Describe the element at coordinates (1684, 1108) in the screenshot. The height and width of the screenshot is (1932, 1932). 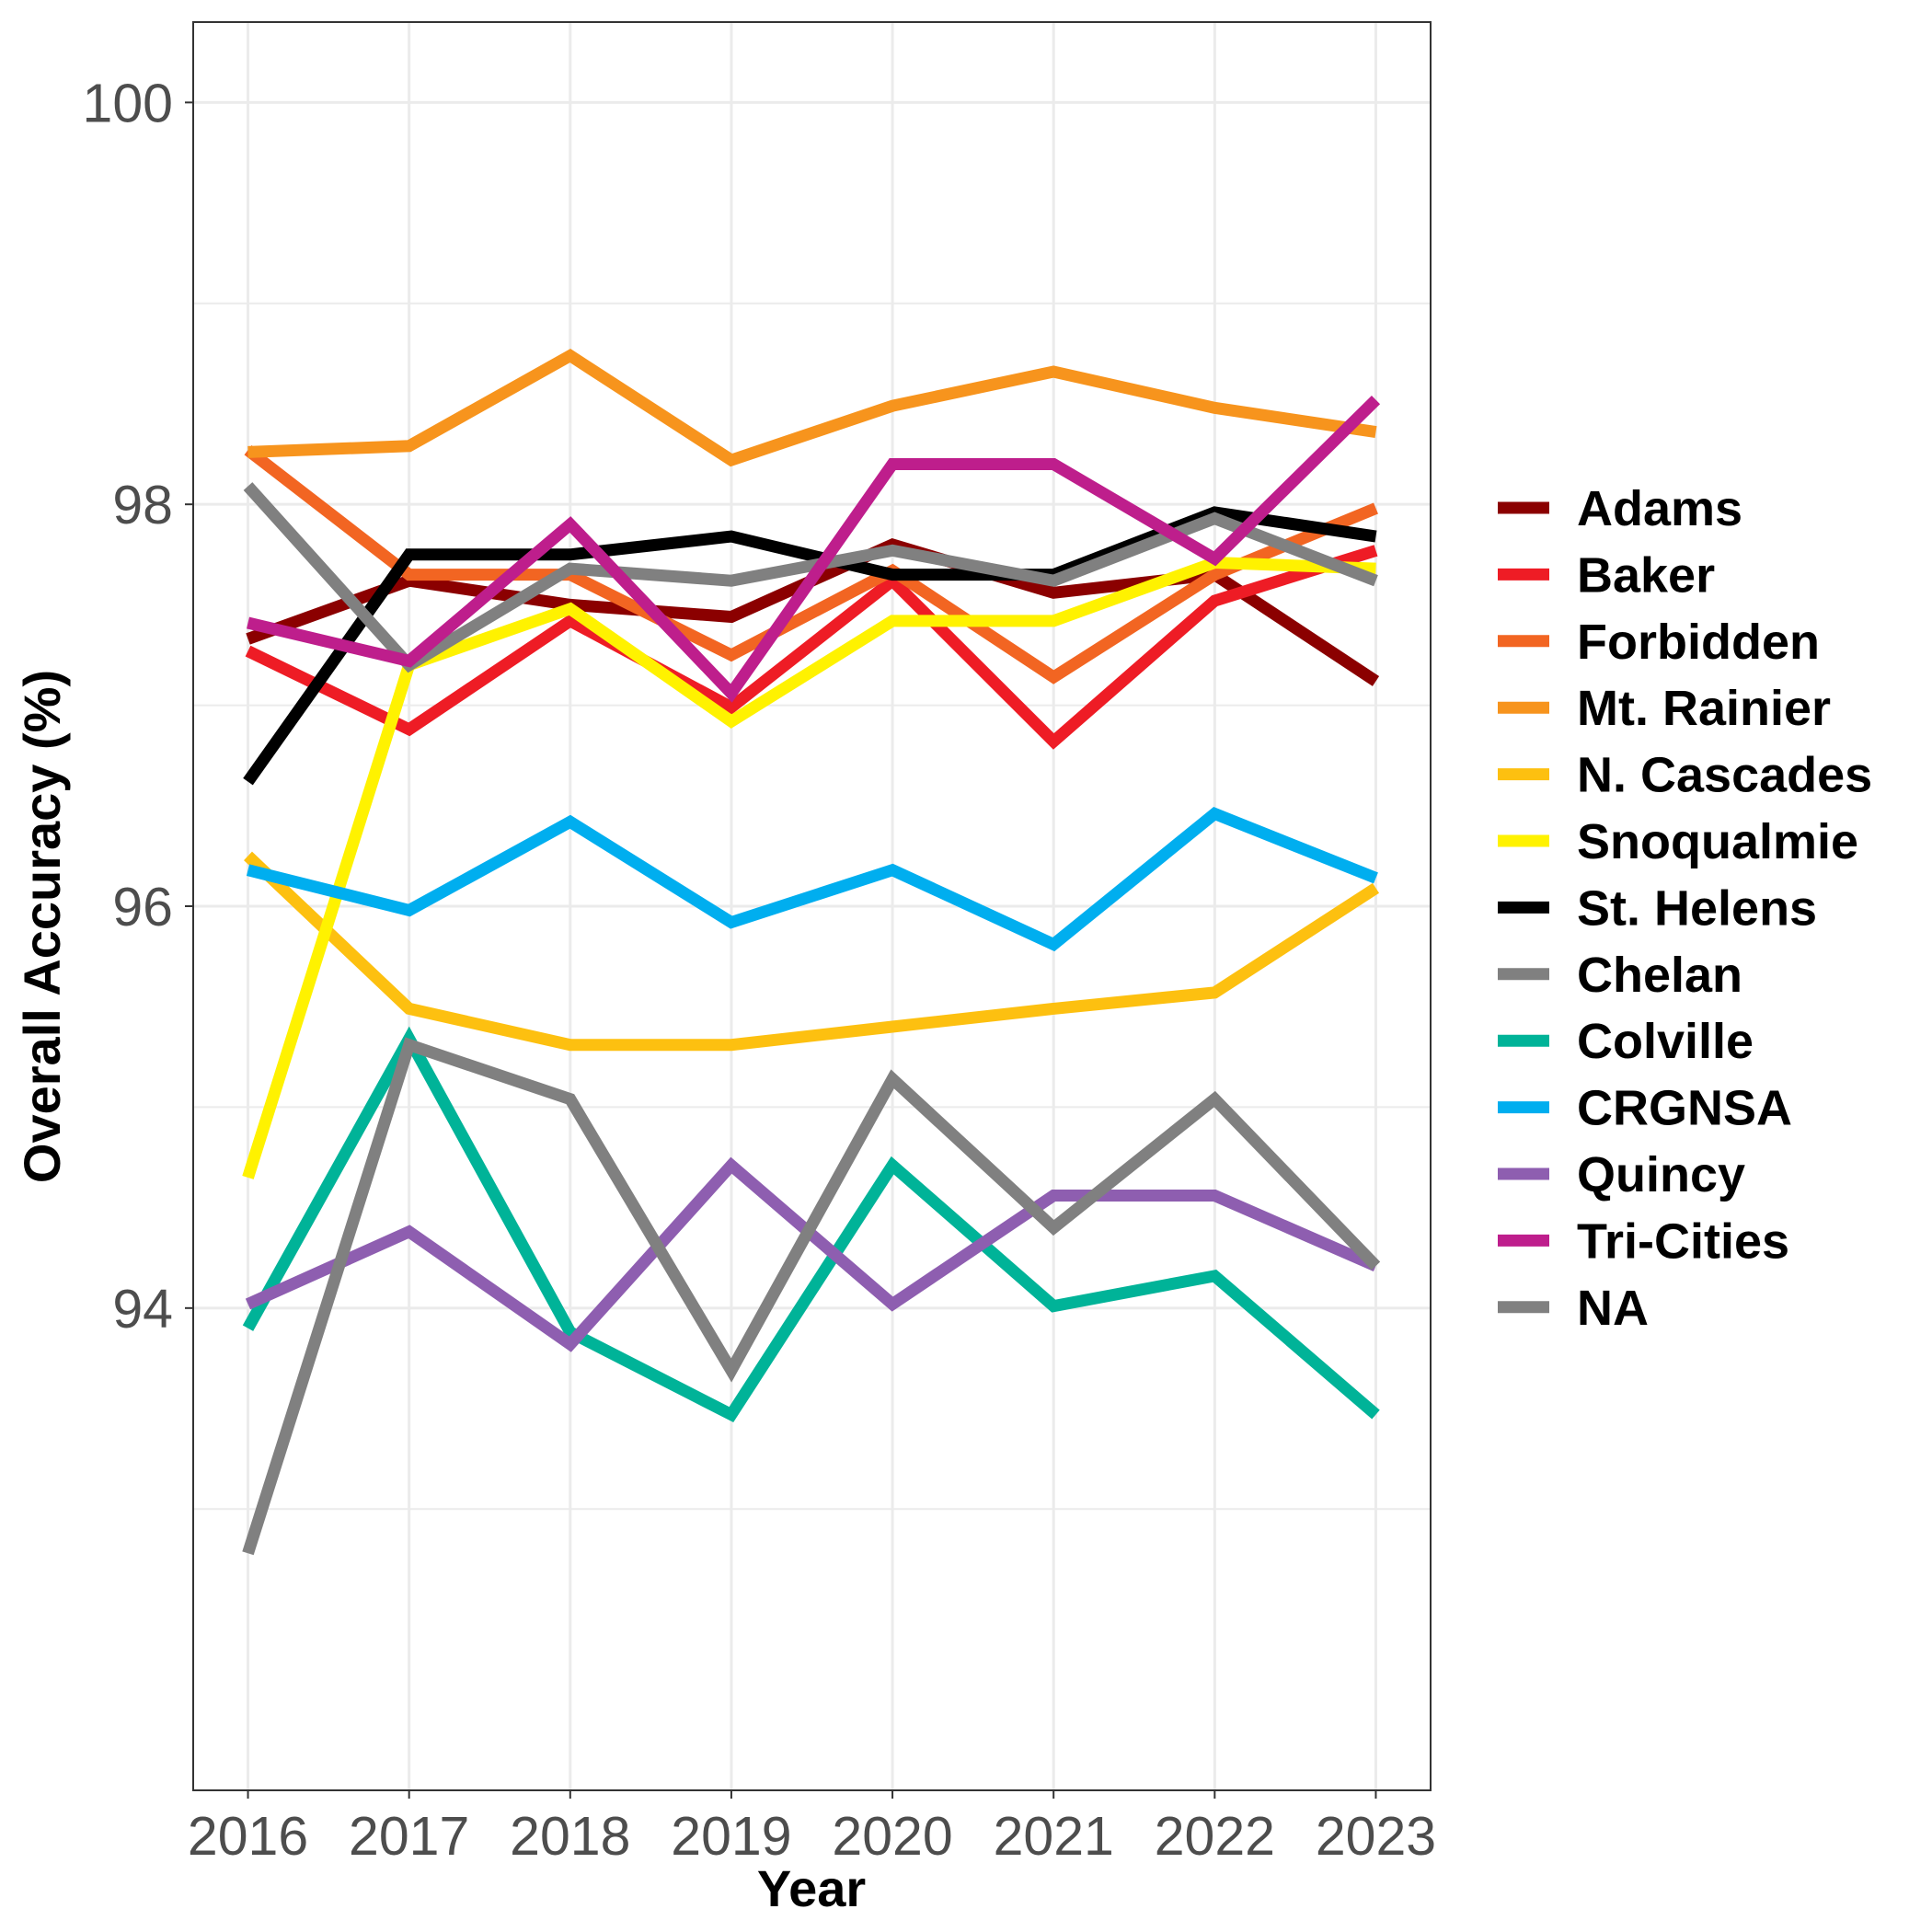
I see `legend-label: CRGNSA` at that location.